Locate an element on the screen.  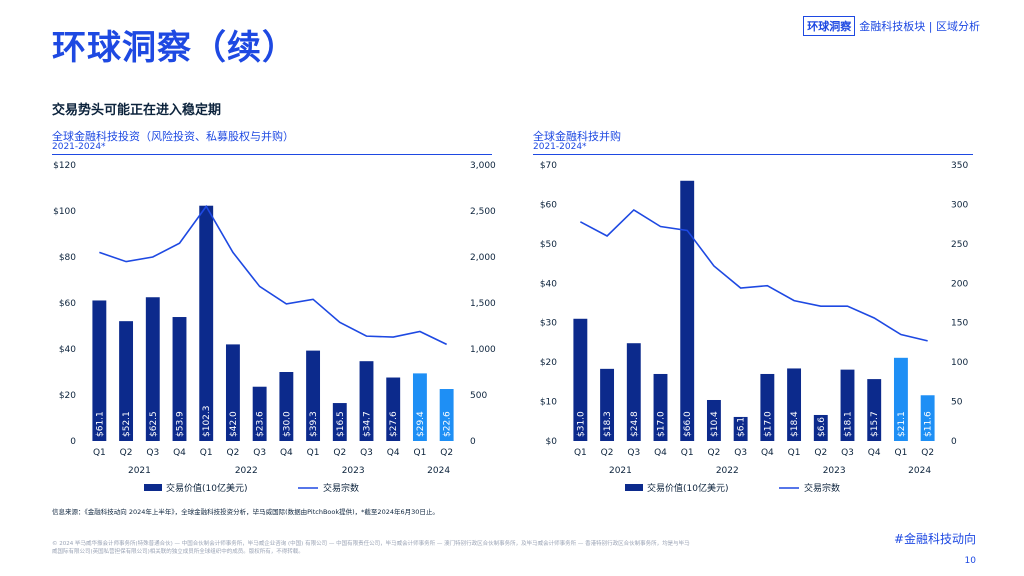
chart2-year-label: 2023 is located at coordinates (834, 471).